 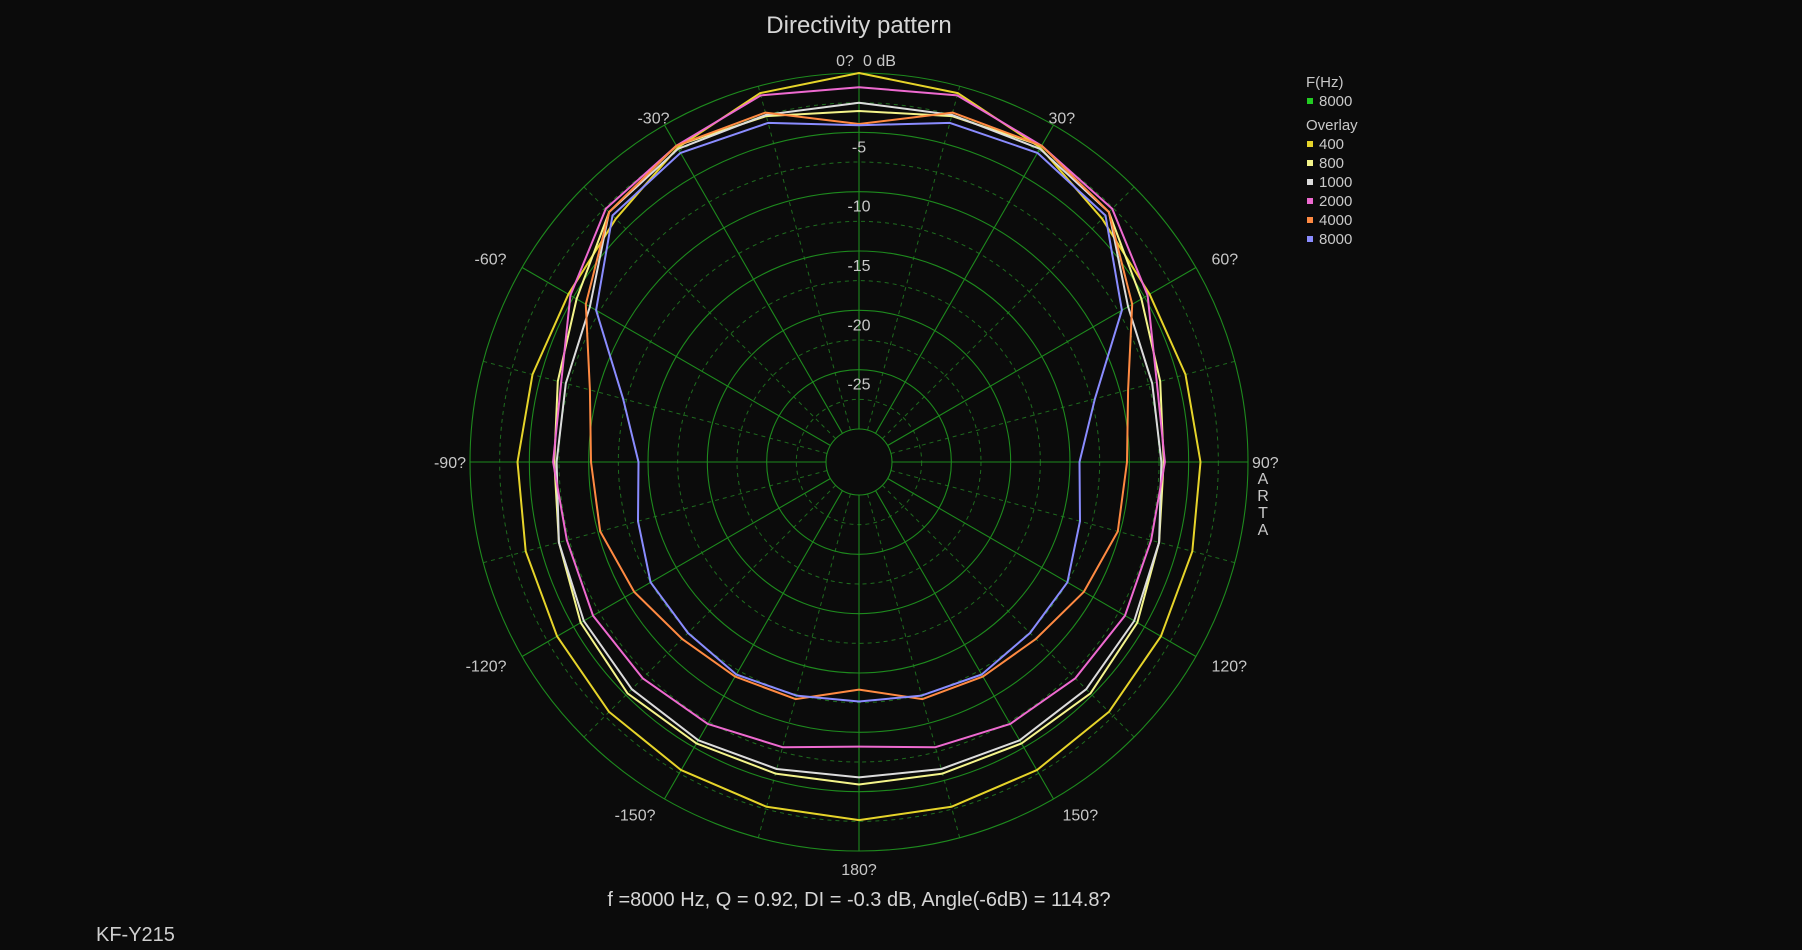 What do you see at coordinates (858, 25) in the screenshot?
I see `chart-title: Directivity pattern` at bounding box center [858, 25].